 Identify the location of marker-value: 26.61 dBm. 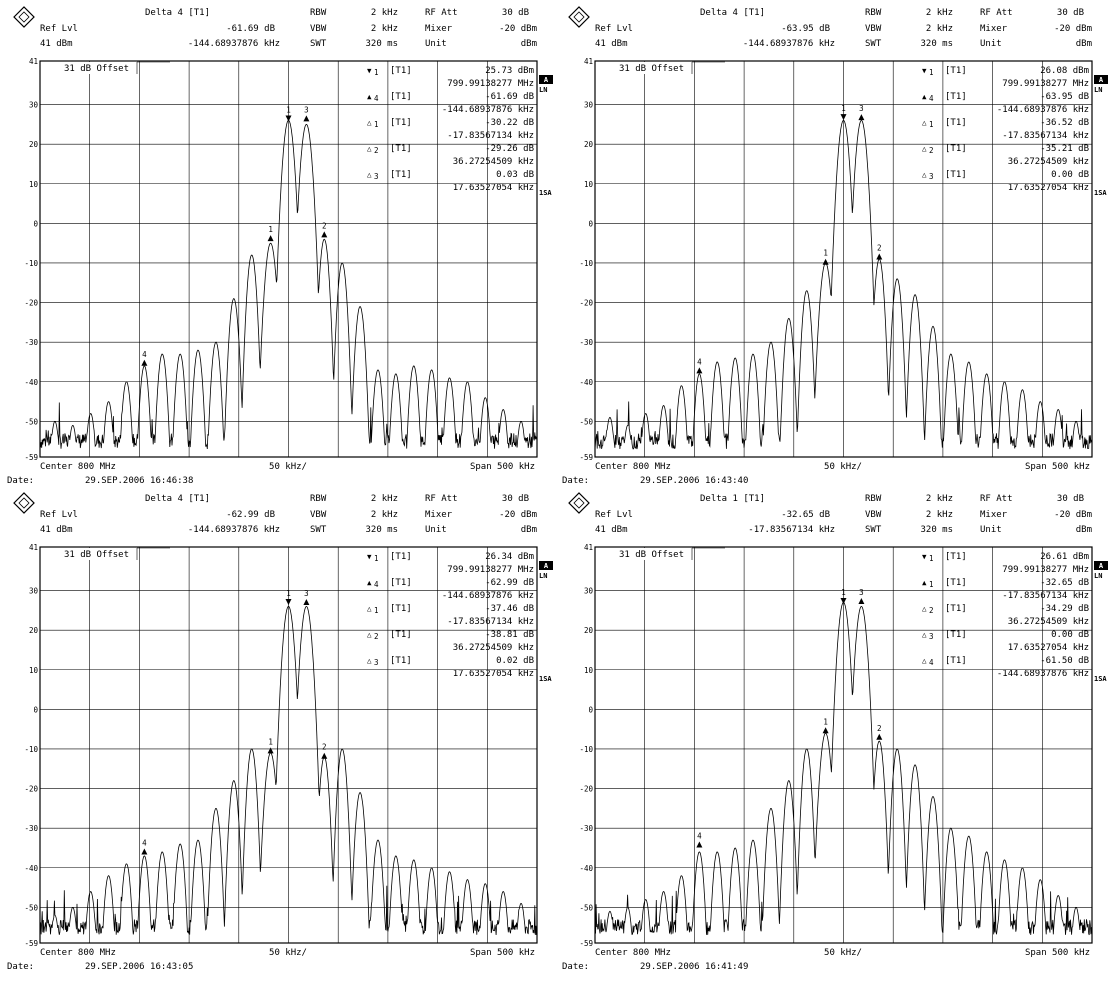
(1064, 557).